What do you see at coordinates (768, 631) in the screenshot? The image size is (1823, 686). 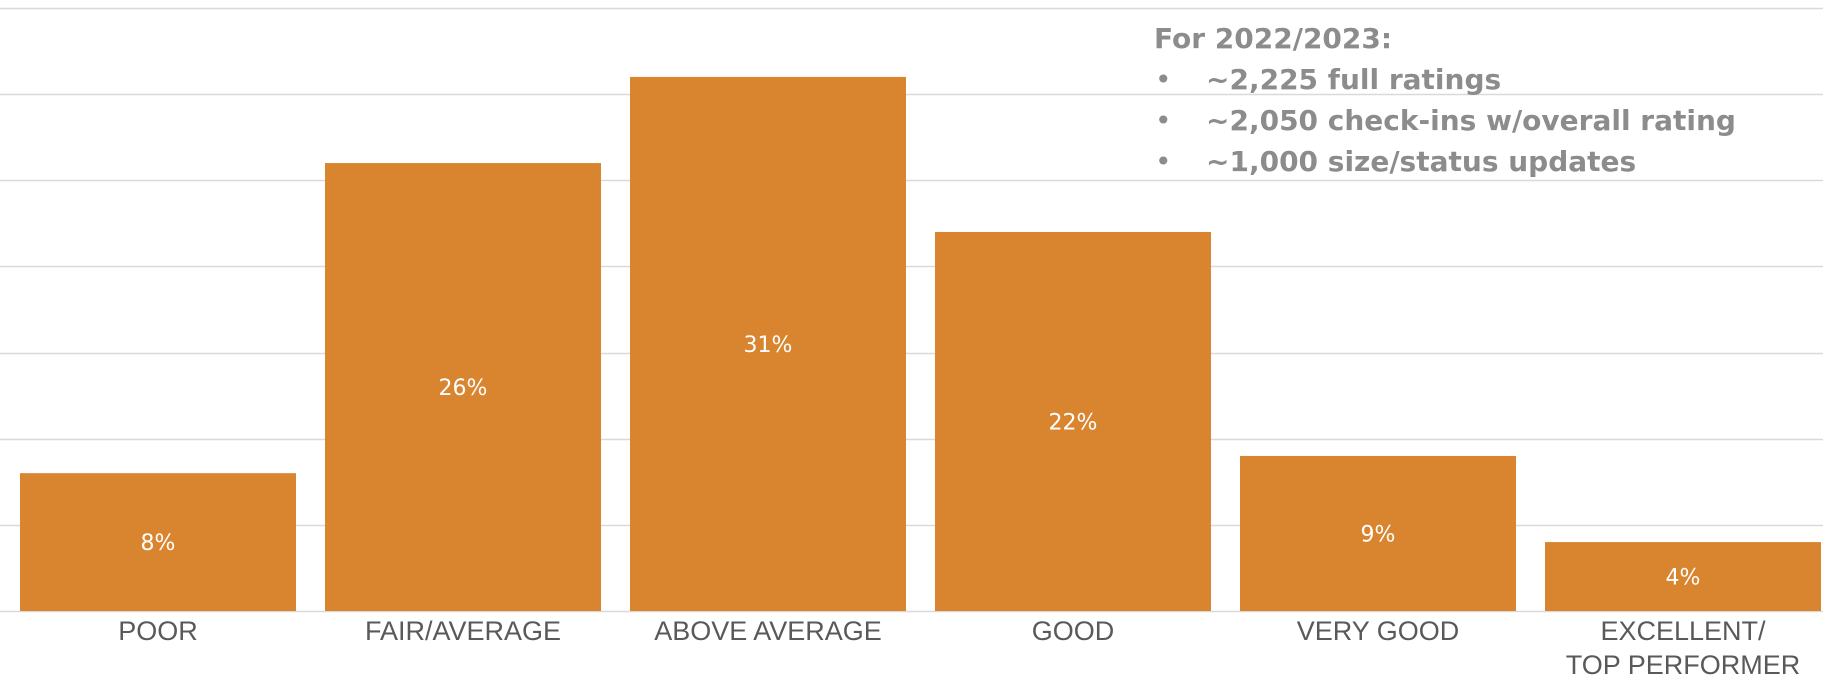 I see `category-label: ABOVE AVERAGE` at bounding box center [768, 631].